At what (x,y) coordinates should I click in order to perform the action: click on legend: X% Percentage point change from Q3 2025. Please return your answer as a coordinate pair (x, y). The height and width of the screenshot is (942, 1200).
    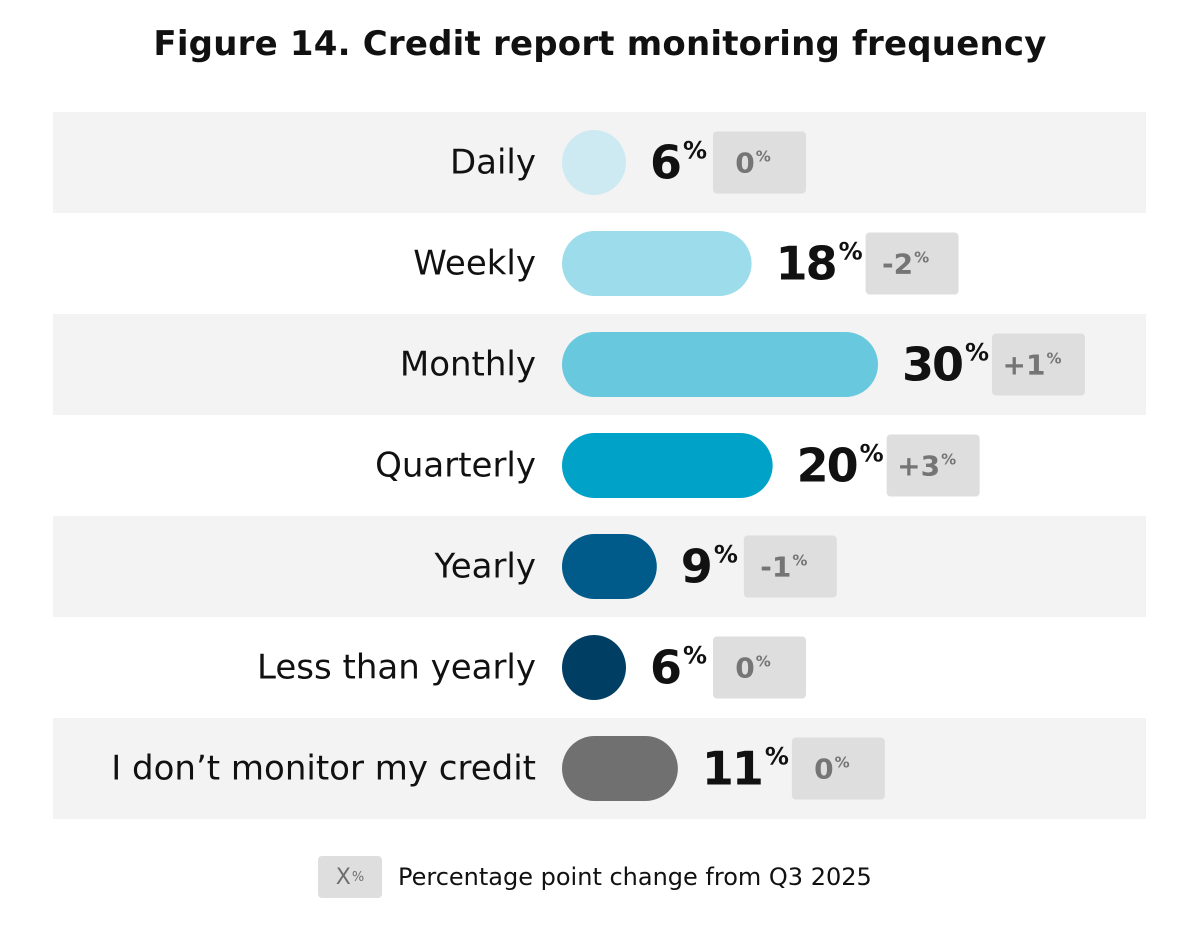
    Looking at the image, I should click on (595, 877).